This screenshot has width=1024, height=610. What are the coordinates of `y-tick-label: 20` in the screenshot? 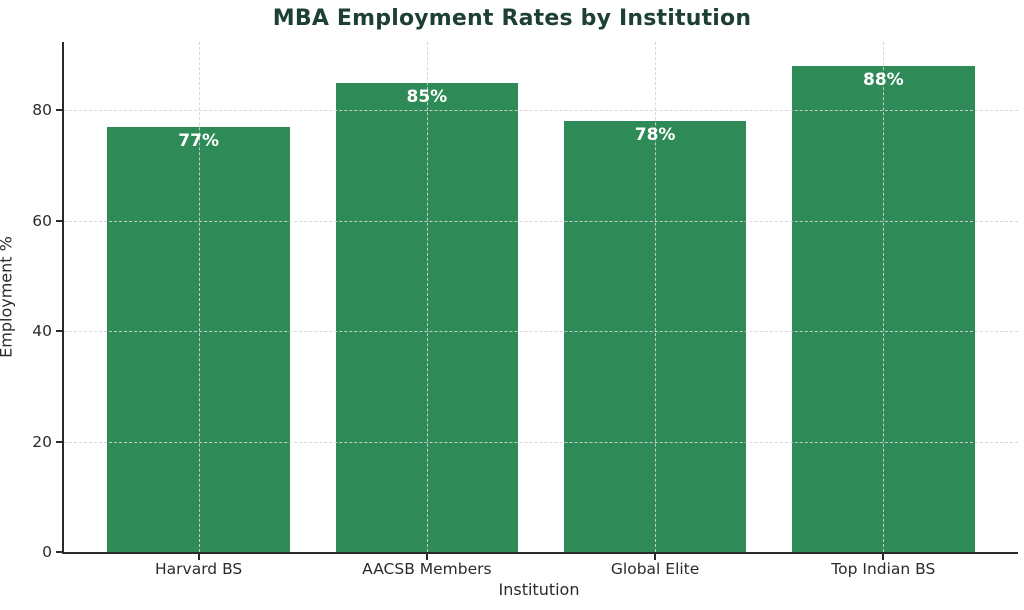 It's located at (42, 441).